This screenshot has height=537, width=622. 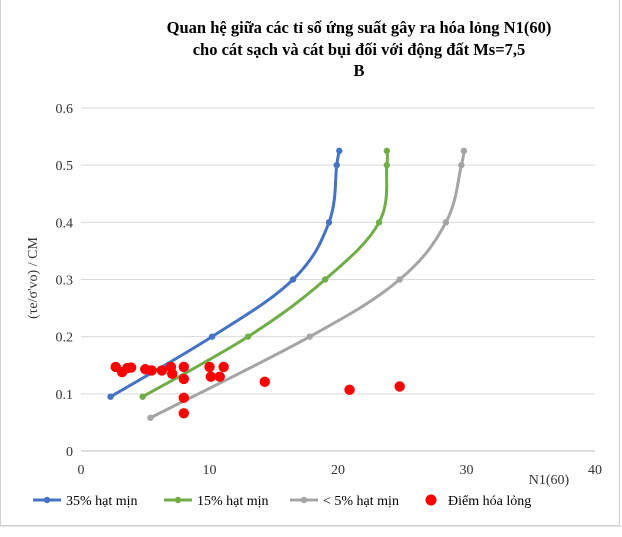 What do you see at coordinates (467, 470) in the screenshot?
I see `x-tick-label: 30` at bounding box center [467, 470].